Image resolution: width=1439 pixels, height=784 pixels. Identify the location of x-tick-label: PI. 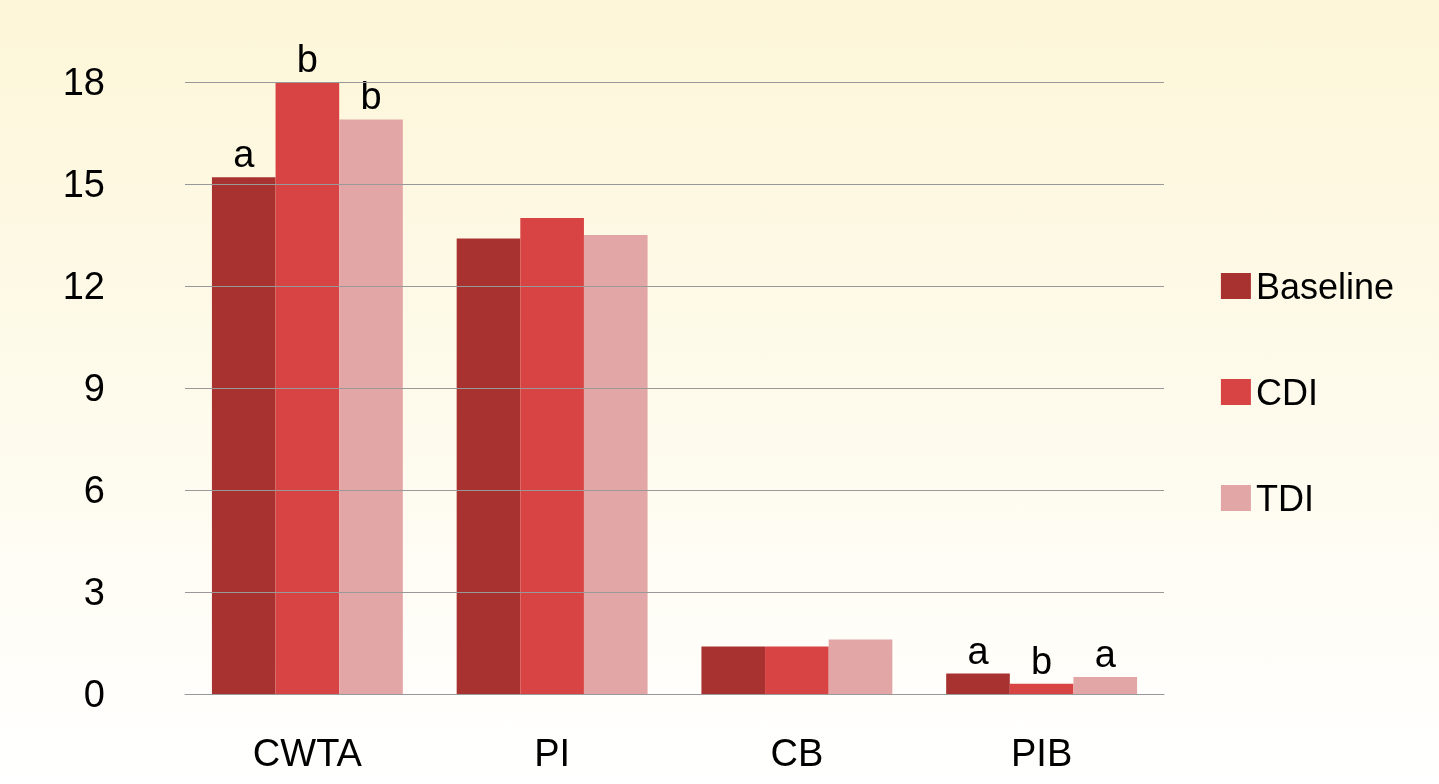
(552, 753).